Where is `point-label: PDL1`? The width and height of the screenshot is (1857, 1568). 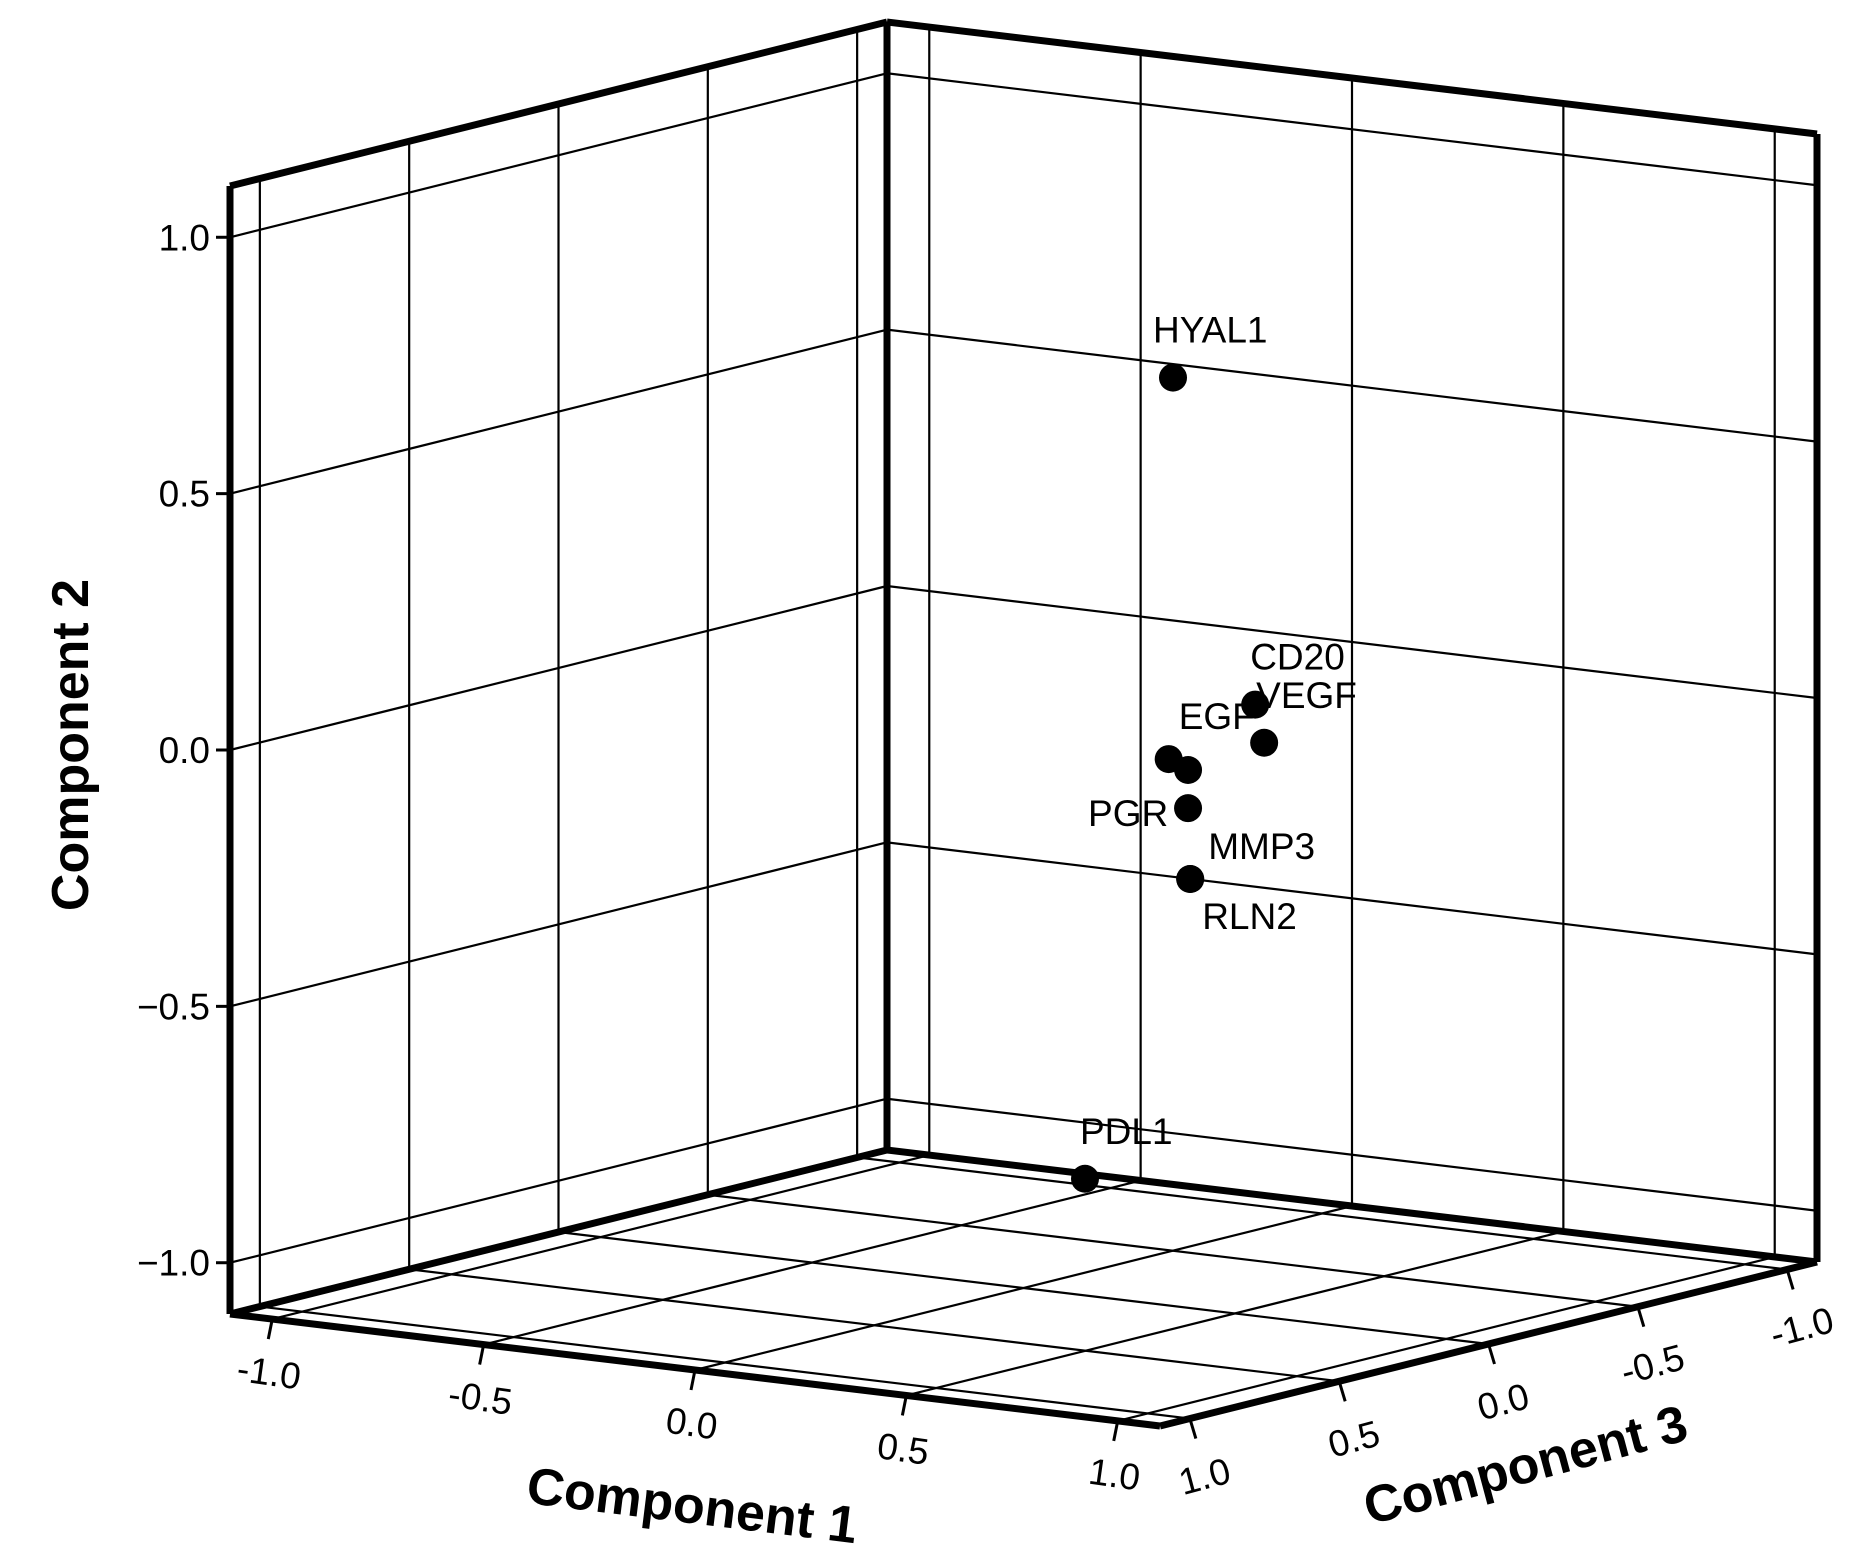
point-label: PDL1 is located at coordinates (1126, 1131).